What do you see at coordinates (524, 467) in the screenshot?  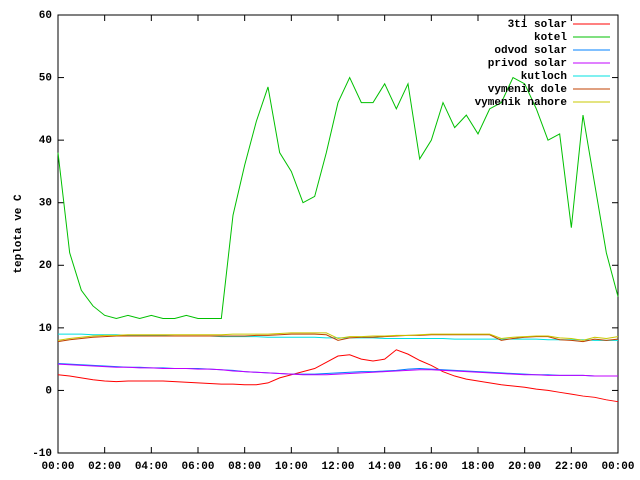 I see `x-tick-label: 20:00` at bounding box center [524, 467].